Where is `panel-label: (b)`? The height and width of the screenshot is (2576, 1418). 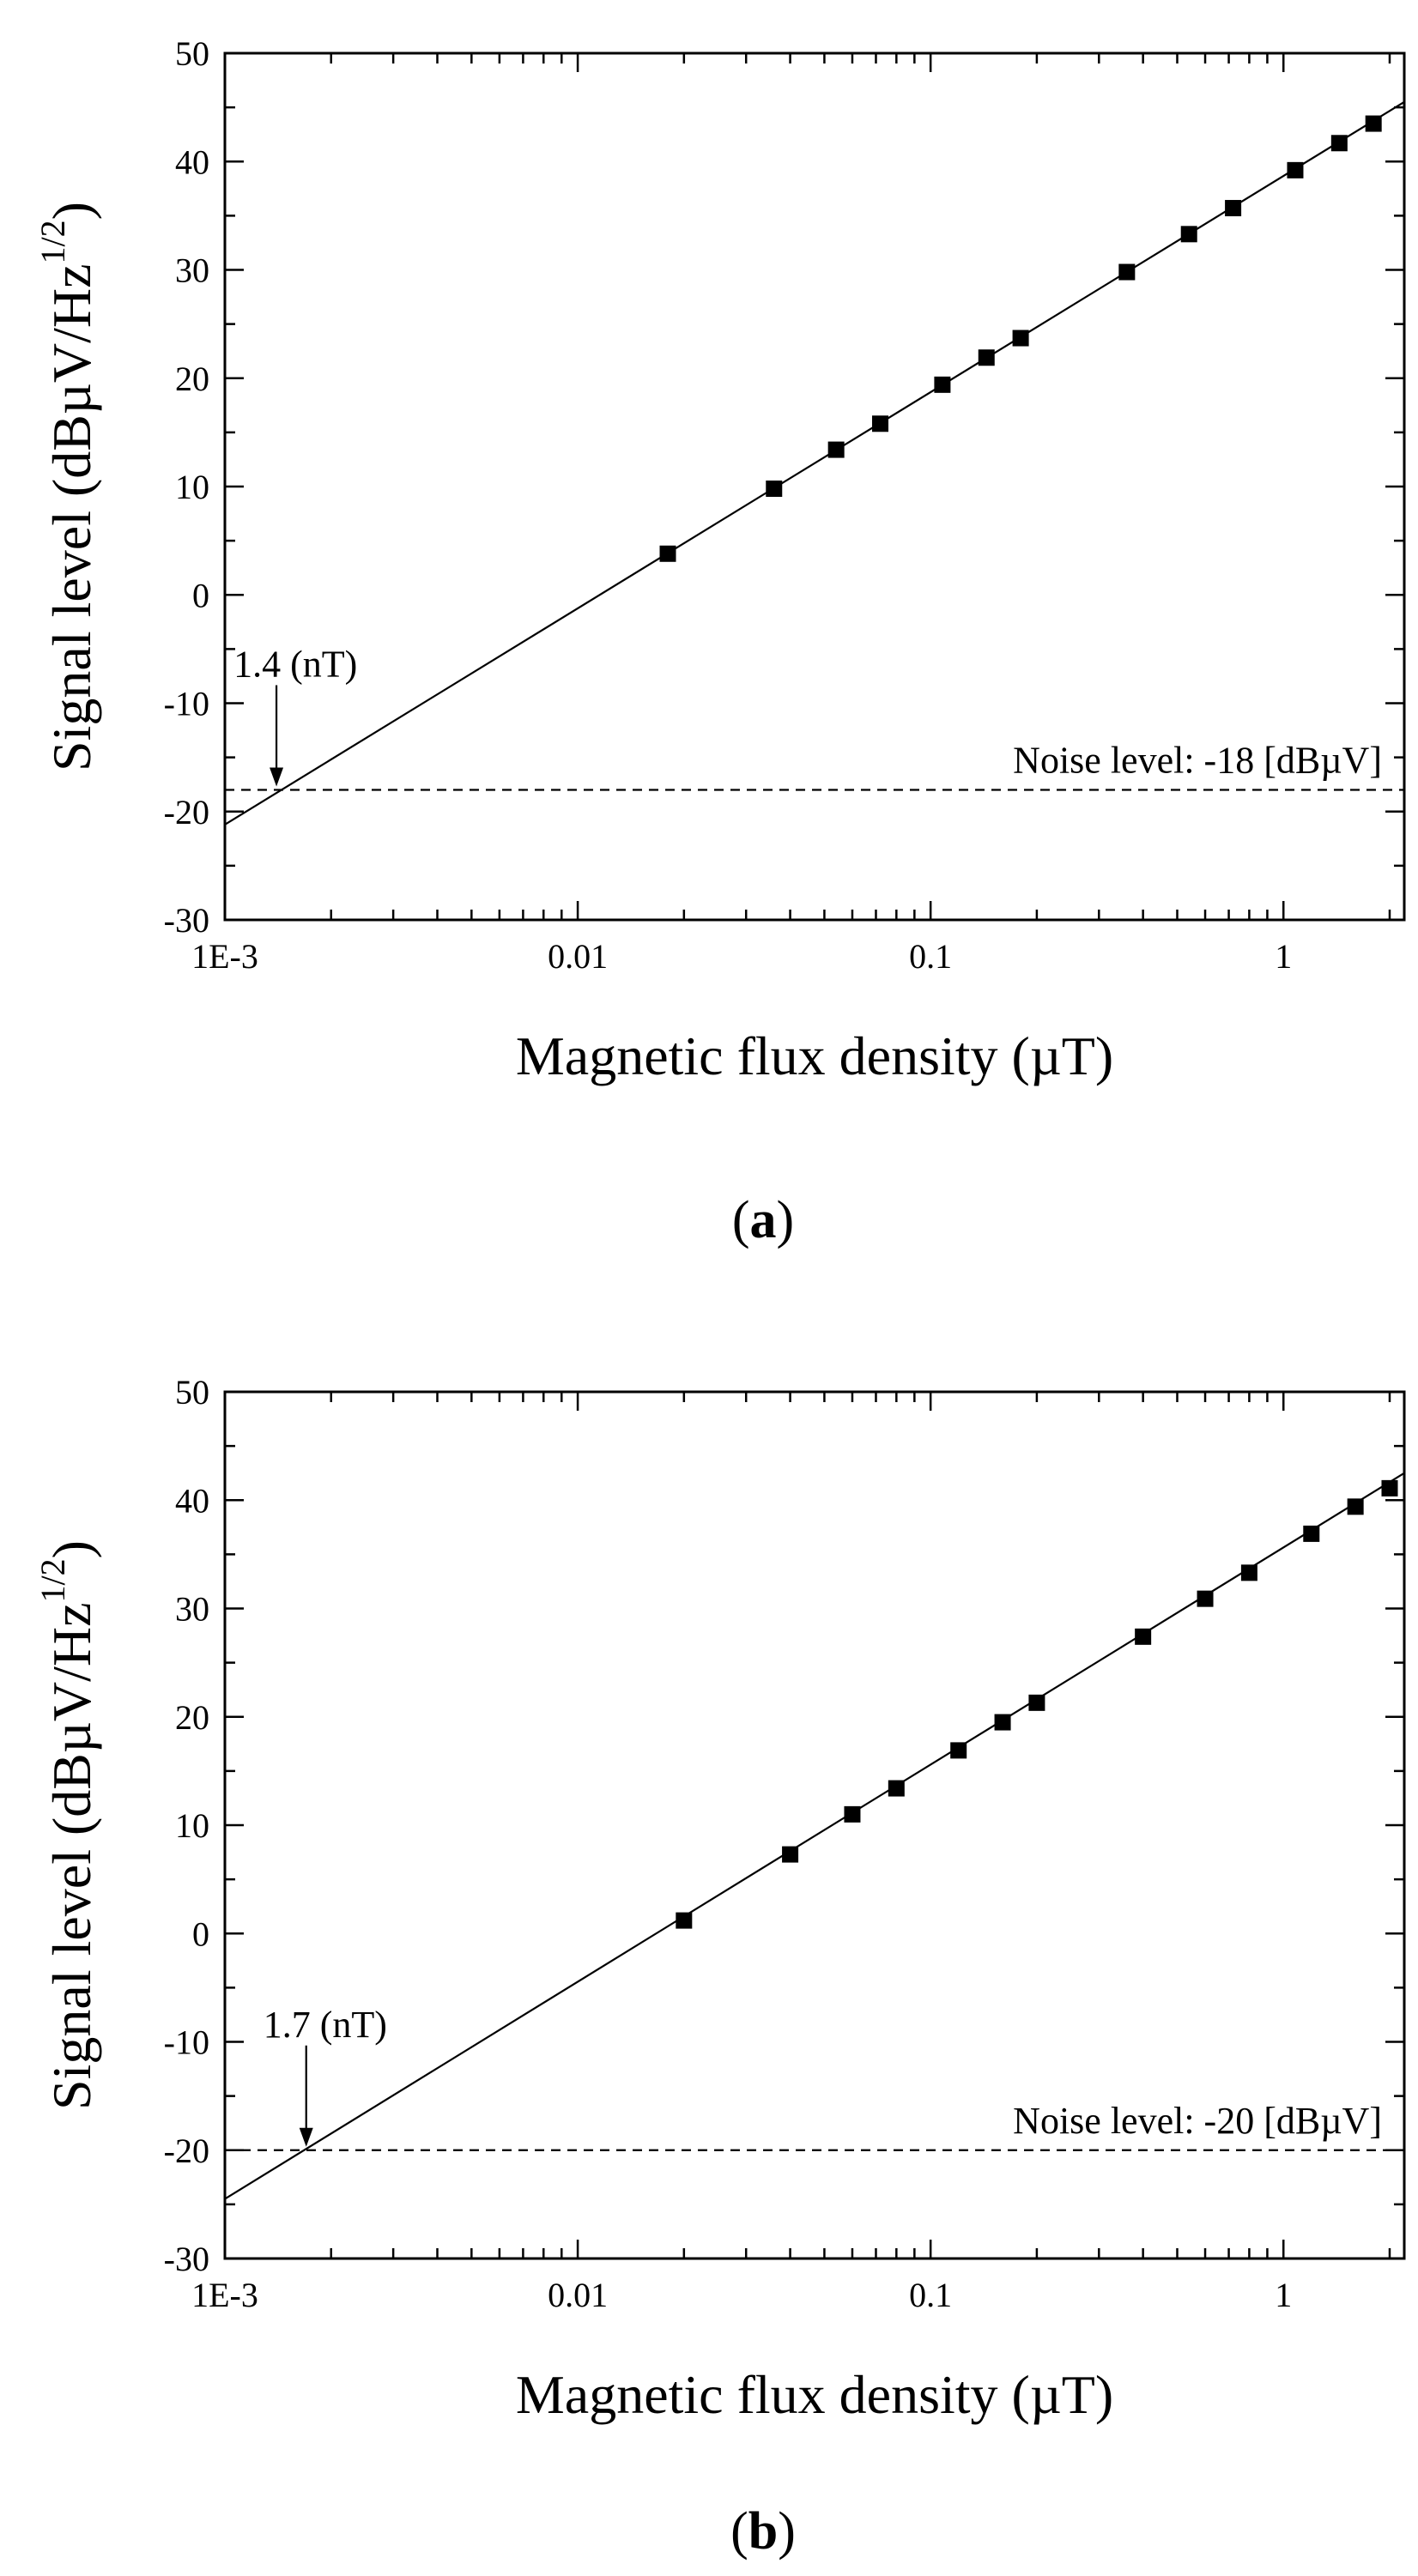 panel-label: (b) is located at coordinates (763, 2531).